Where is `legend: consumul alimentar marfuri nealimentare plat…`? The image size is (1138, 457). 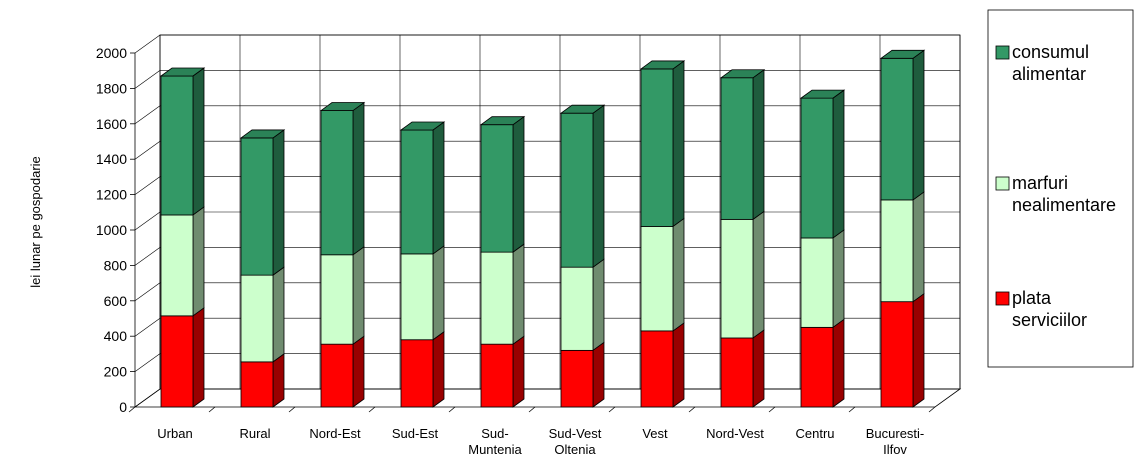 legend: consumul alimentar marfuri nealimentare plat… is located at coordinates (1060, 188).